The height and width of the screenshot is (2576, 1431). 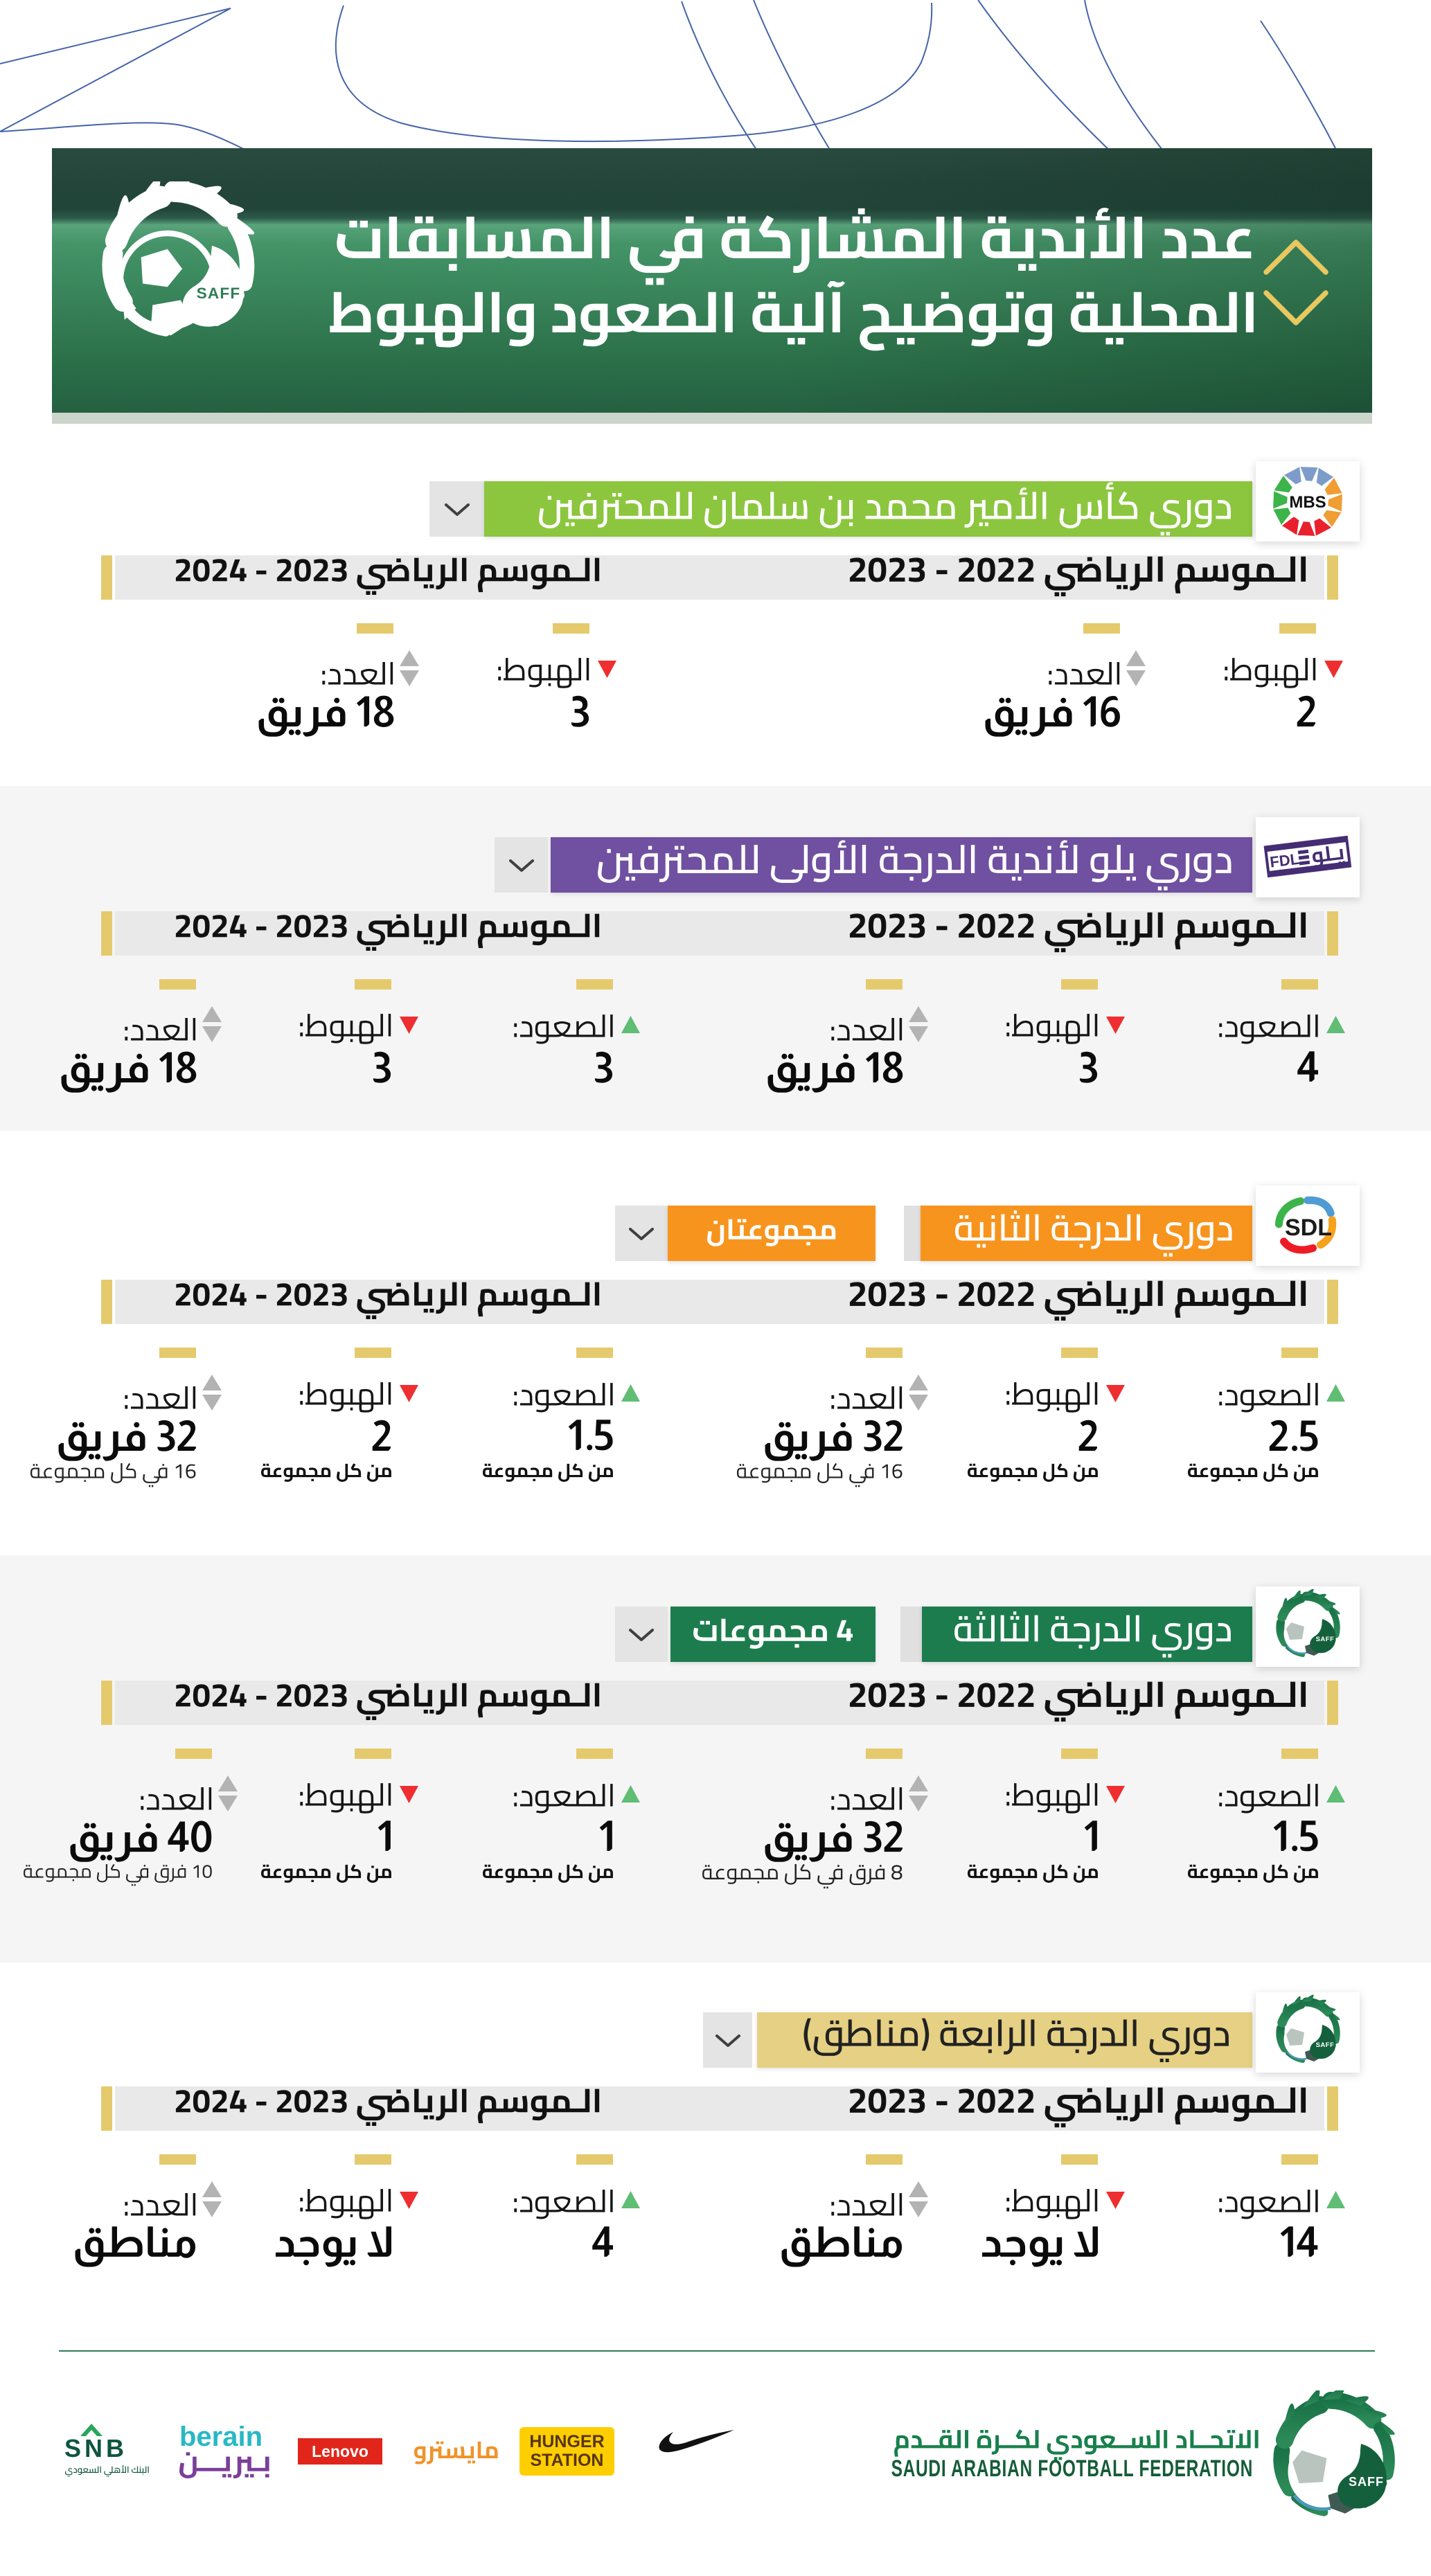 What do you see at coordinates (1307, 503) in the screenshot?
I see `svg-text: MBS` at bounding box center [1307, 503].